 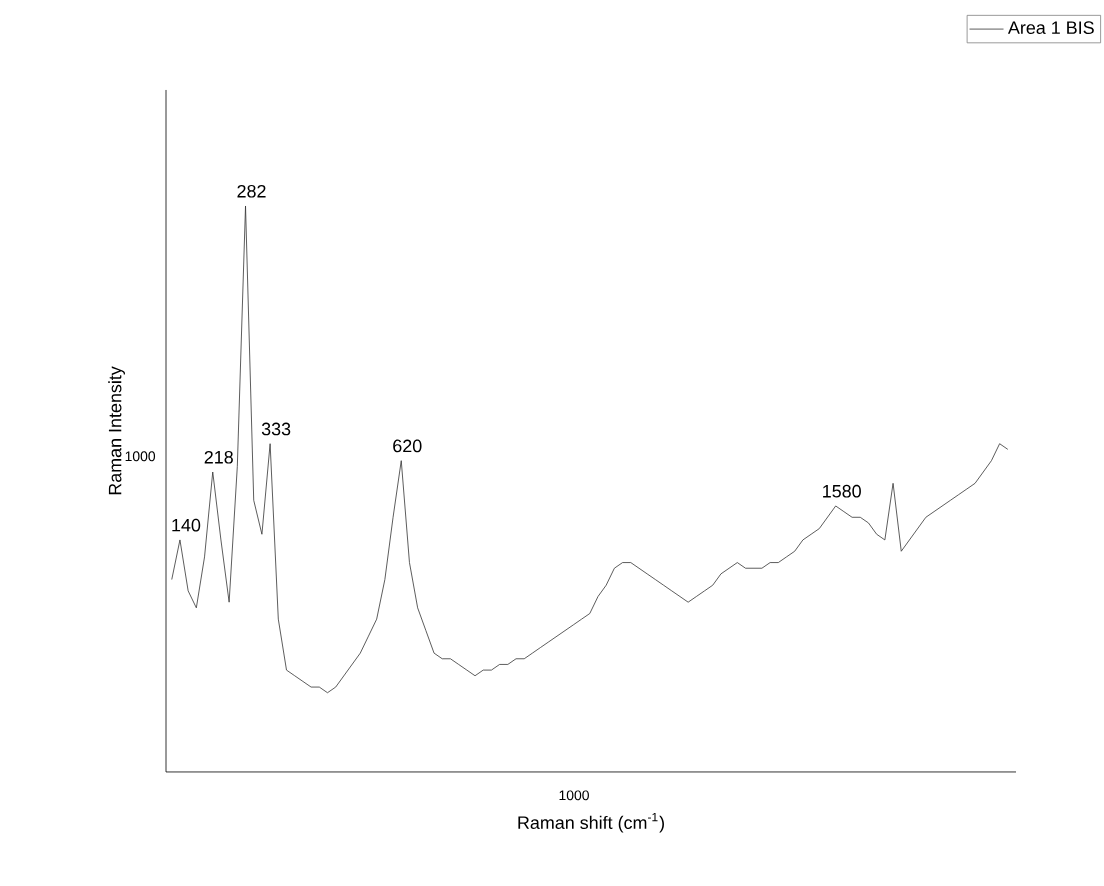 What do you see at coordinates (218, 457) in the screenshot?
I see `annotation: 218` at bounding box center [218, 457].